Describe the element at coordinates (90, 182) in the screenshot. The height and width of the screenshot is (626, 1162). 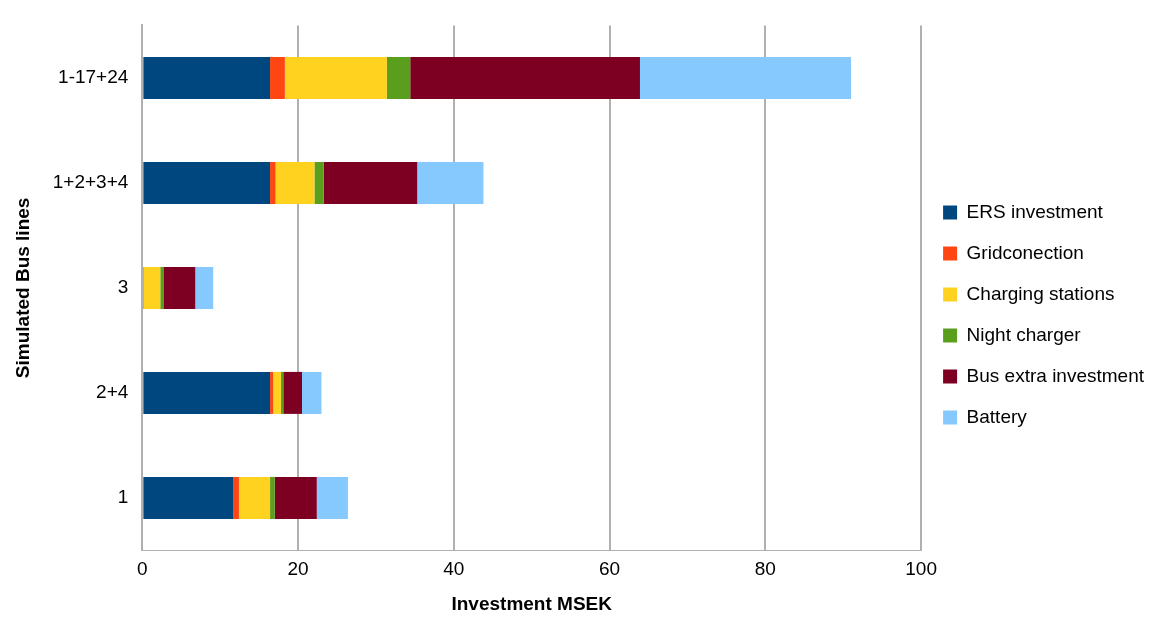
I see `y-tick-label: 1+2+3+4` at that location.